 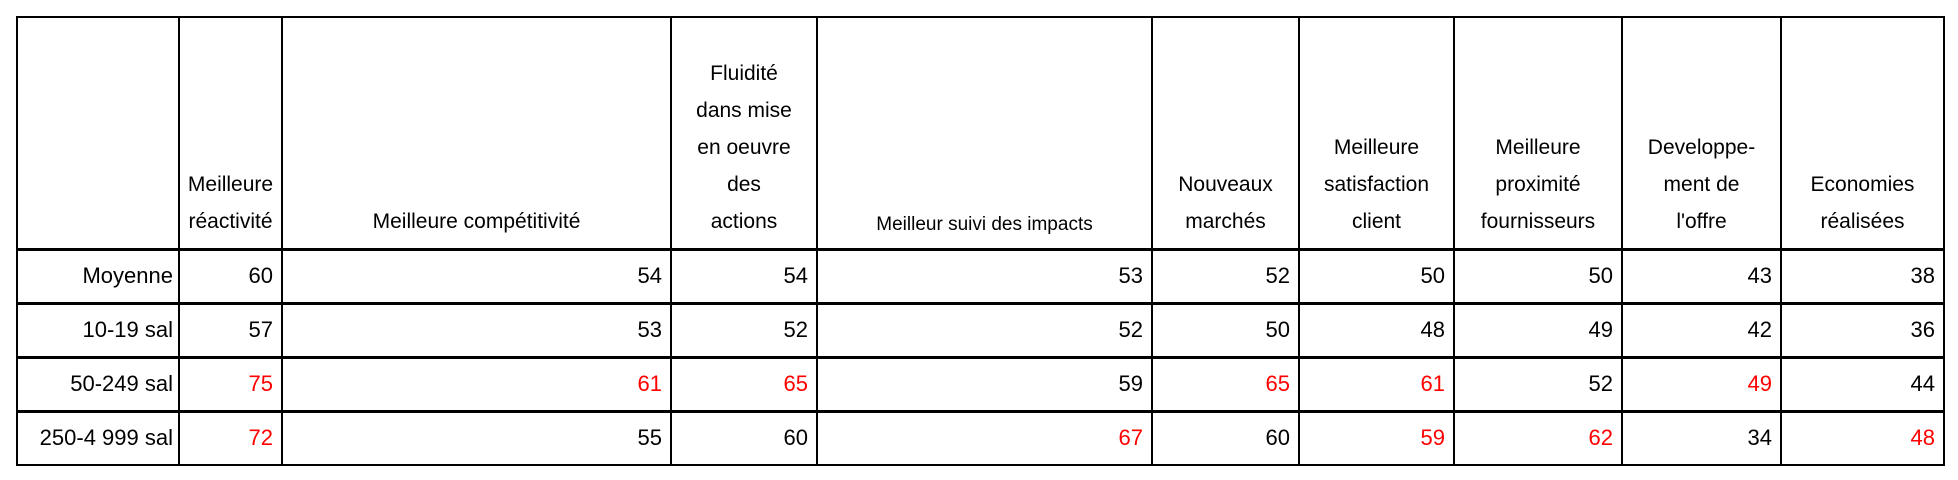 What do you see at coordinates (1701, 133) in the screenshot?
I see `column-header-developpement-offre: Developpe- ment de l'offre` at bounding box center [1701, 133].